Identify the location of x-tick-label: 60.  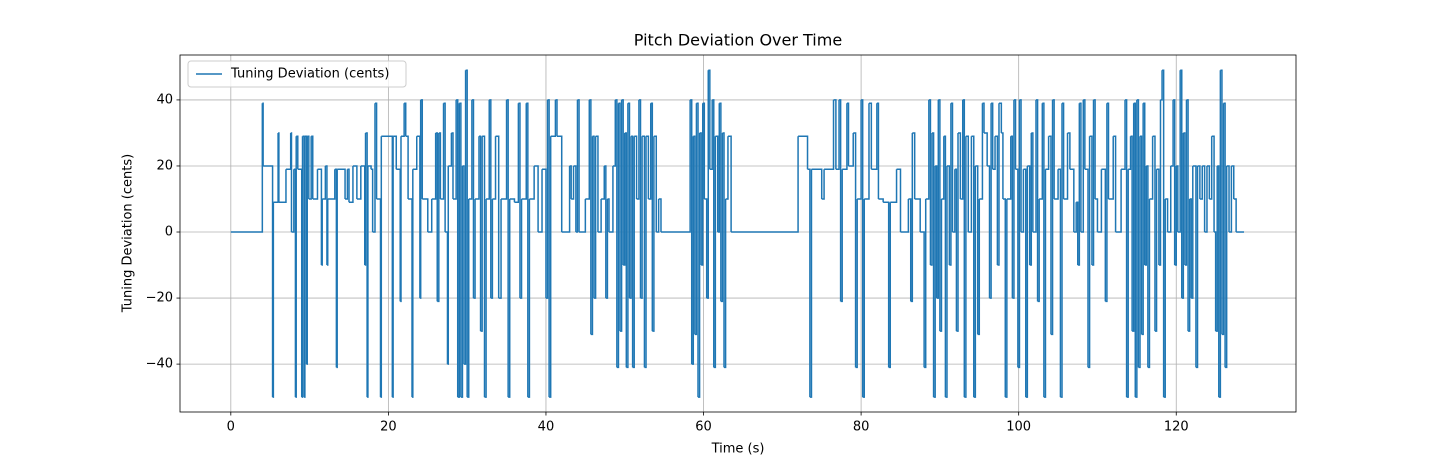
(703, 427).